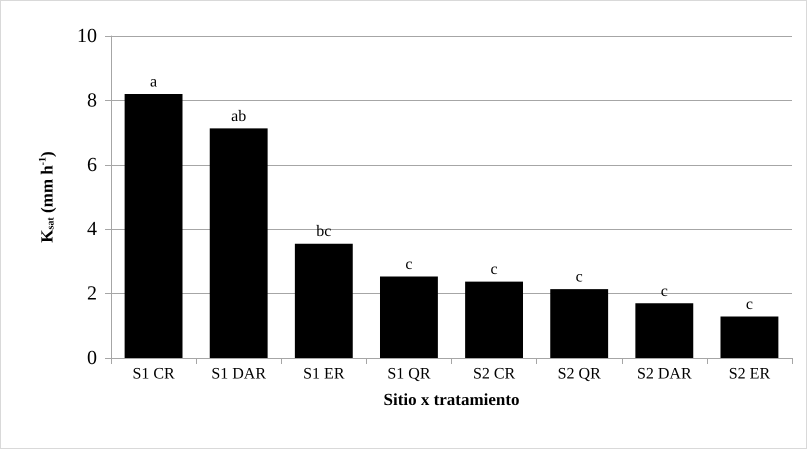  What do you see at coordinates (452, 399) in the screenshot?
I see `x-axis-title: Sitio x tratamiento` at bounding box center [452, 399].